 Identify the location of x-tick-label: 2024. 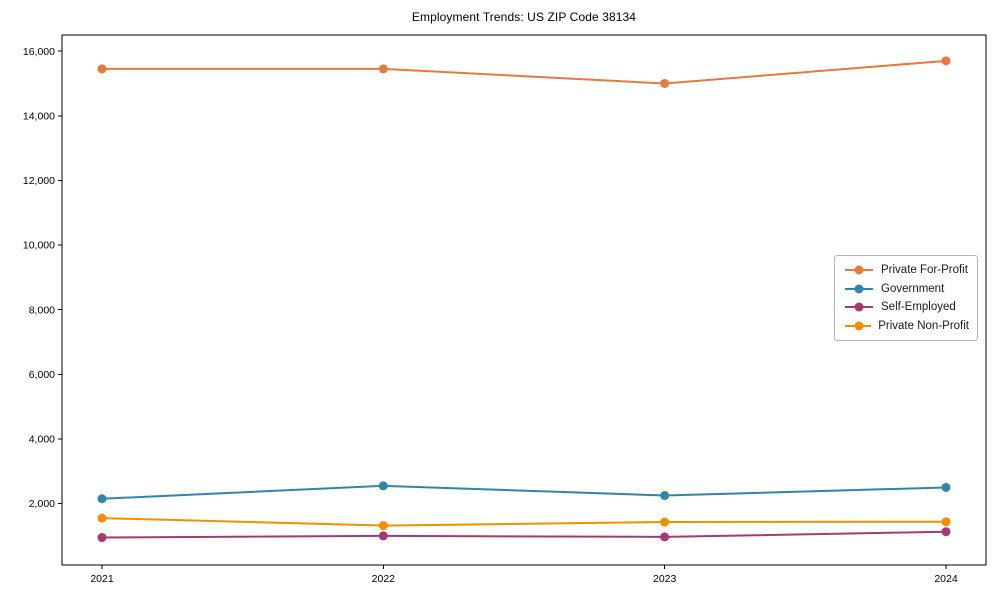
(946, 579).